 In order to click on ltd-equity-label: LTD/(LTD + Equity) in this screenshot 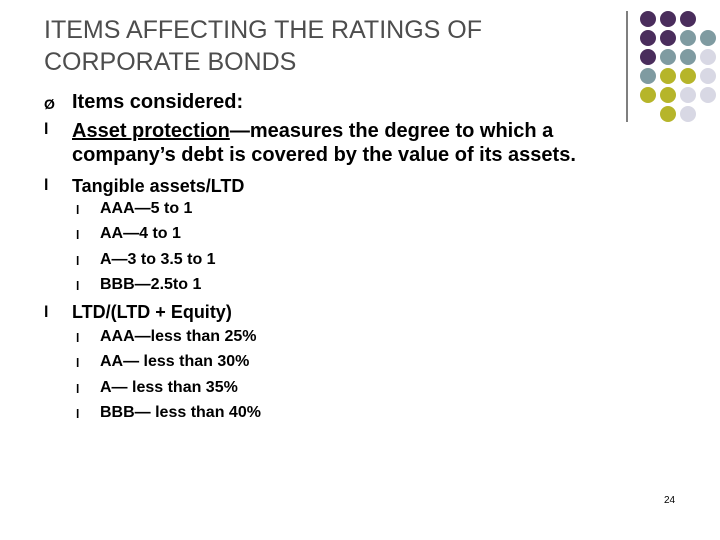, I will do `click(152, 312)`.